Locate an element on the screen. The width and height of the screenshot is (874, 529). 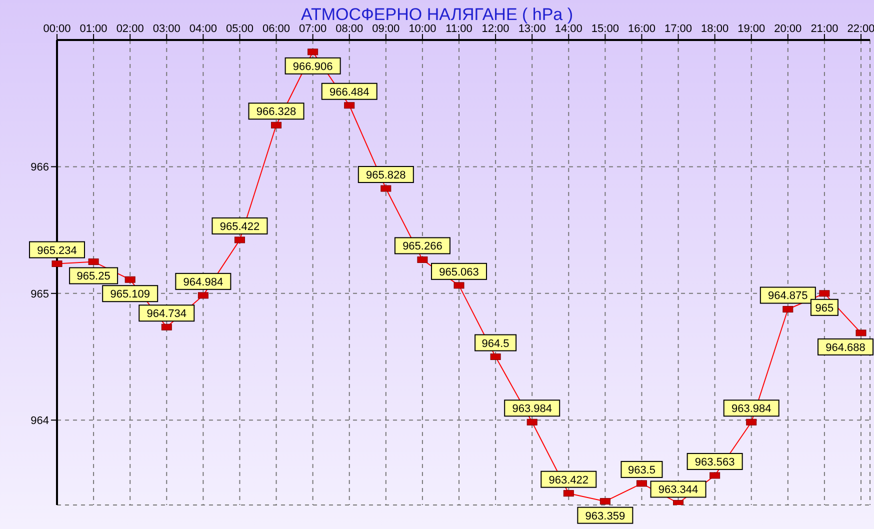
x-tick-label: 06:00 is located at coordinates (276, 29).